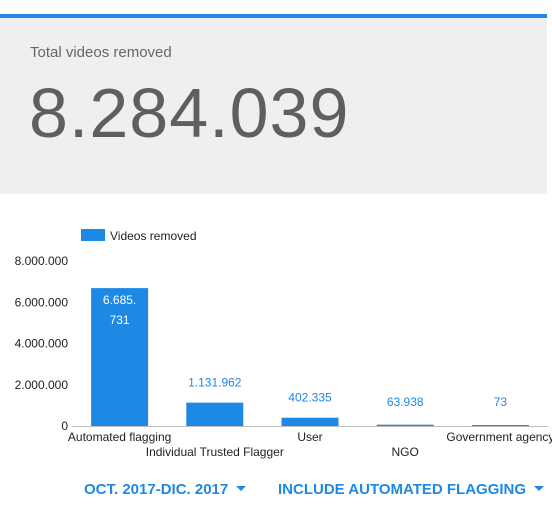 Image resolution: width=552 pixels, height=509 pixels. I want to click on bar-value-label: 63.938, so click(405, 402).